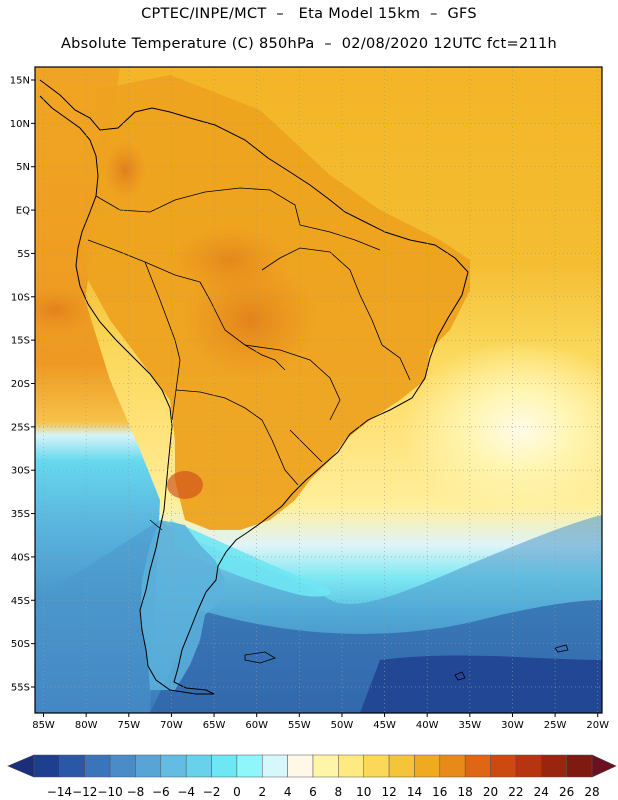  Describe the element at coordinates (43, 725) in the screenshot. I see `lon-tick-label: 85W` at that location.